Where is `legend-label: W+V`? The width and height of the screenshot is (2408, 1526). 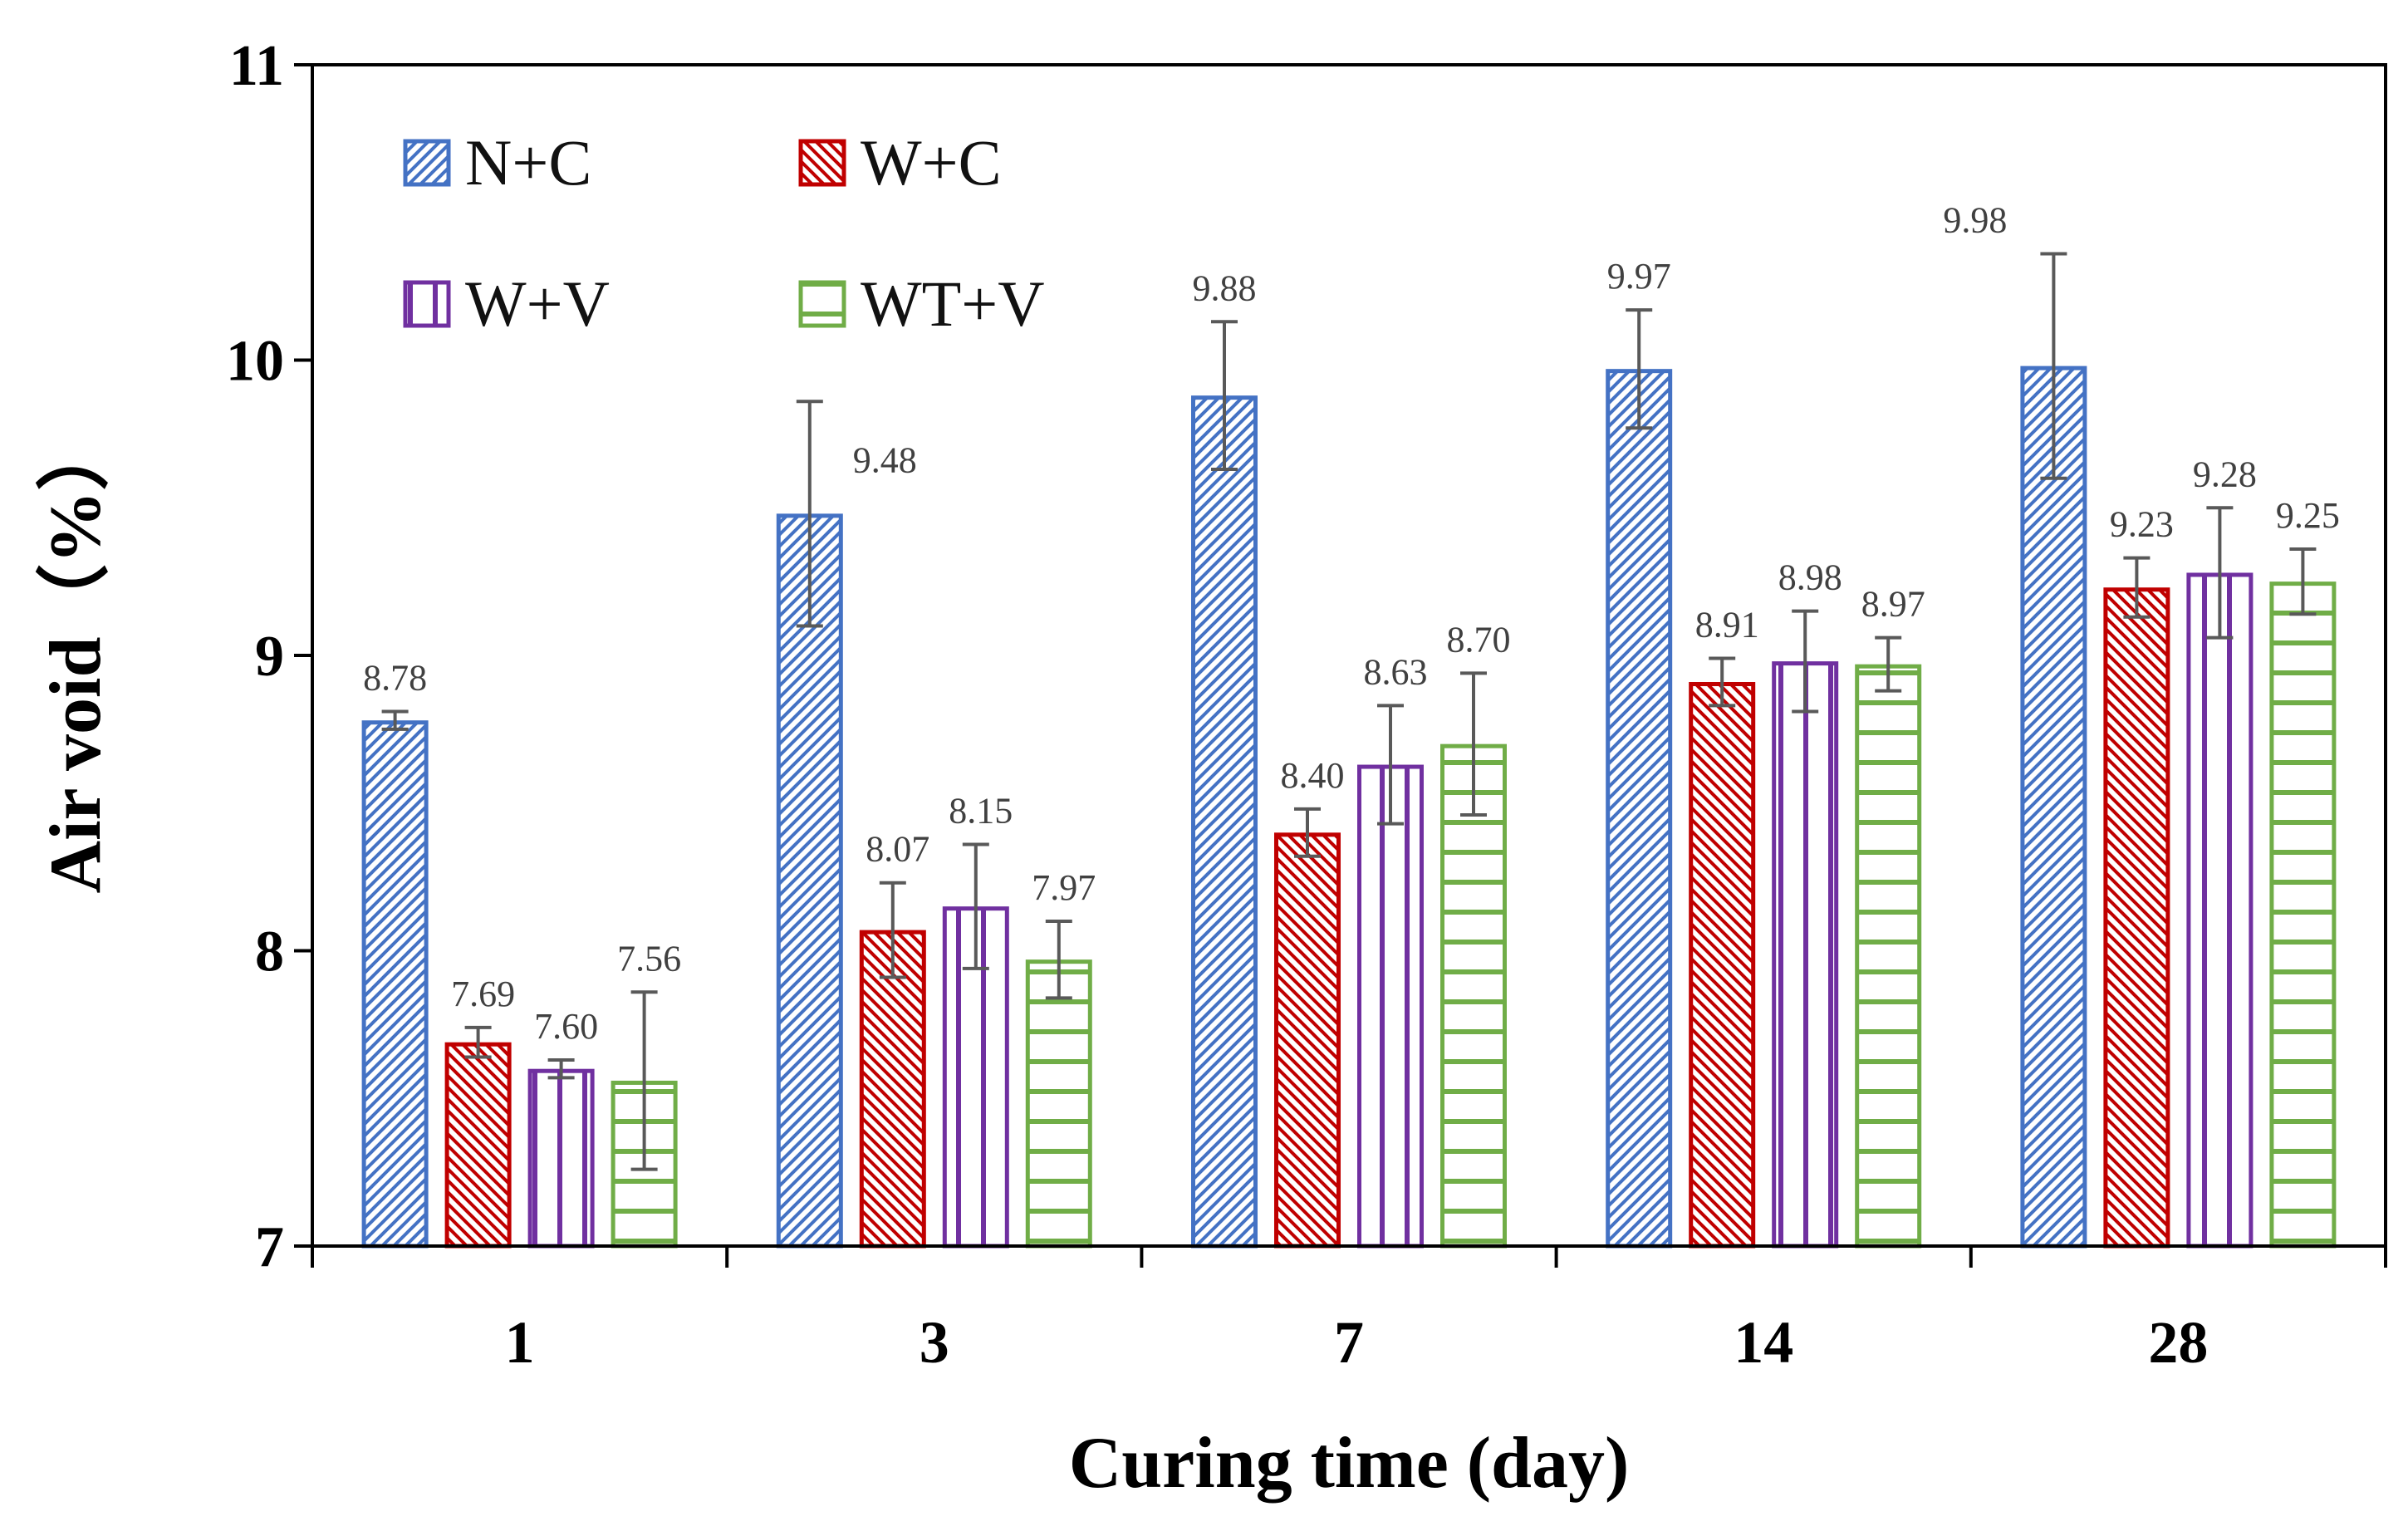 legend-label: W+V is located at coordinates (537, 303).